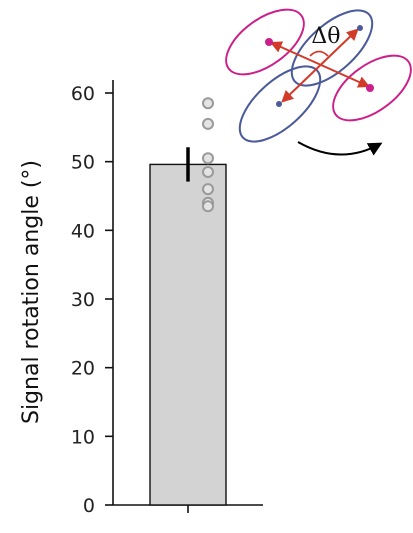 This screenshot has height=533, width=413. Describe the element at coordinates (320, 65) in the screenshot. I see `red-arrow-blue-axis` at that location.